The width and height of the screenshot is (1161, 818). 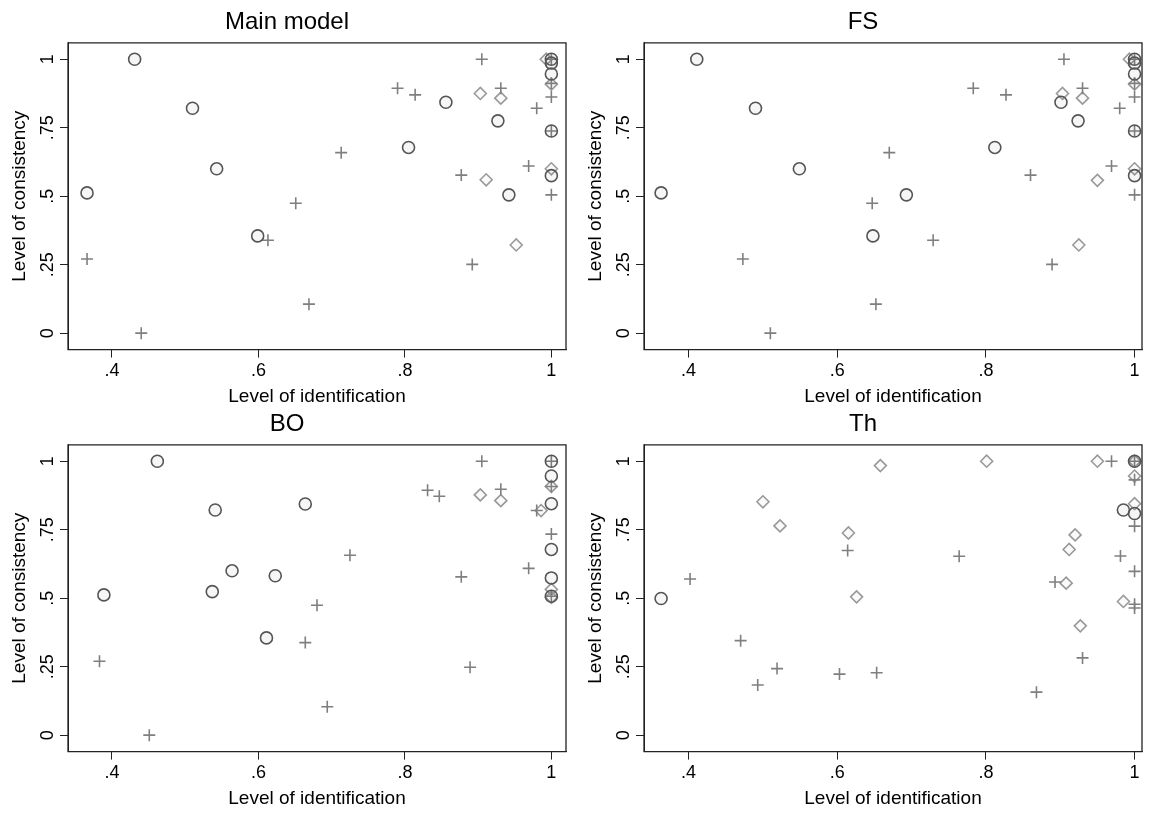 What do you see at coordinates (287, 21) in the screenshot?
I see `chart-title: Main model` at bounding box center [287, 21].